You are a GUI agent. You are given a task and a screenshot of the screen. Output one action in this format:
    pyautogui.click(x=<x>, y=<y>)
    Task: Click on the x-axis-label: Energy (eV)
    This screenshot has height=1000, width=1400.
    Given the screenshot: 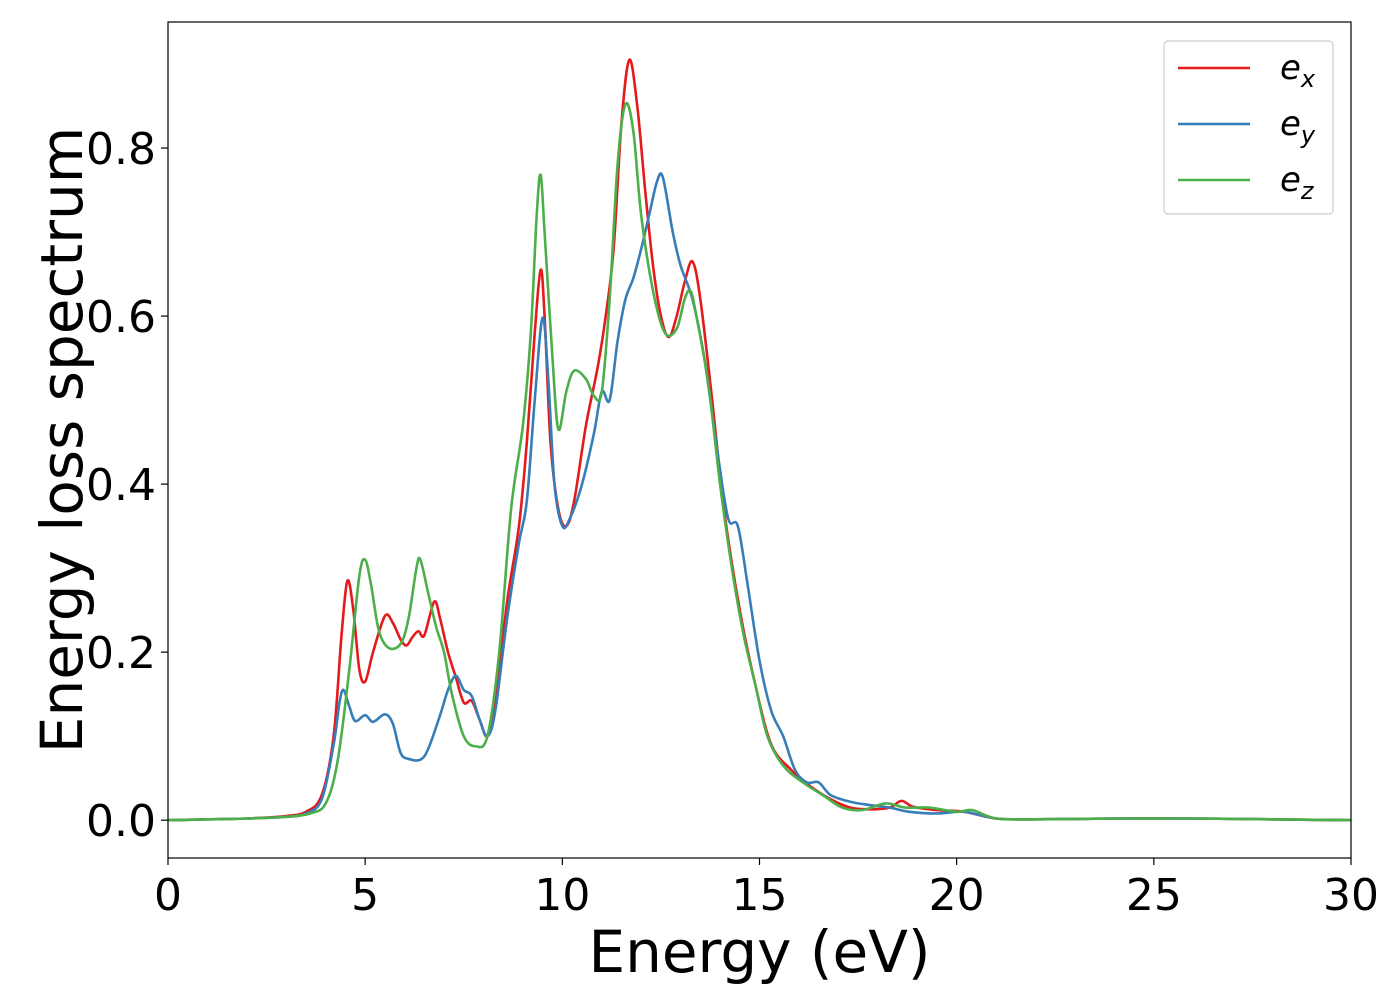 What is the action you would take?
    pyautogui.click(x=759, y=952)
    